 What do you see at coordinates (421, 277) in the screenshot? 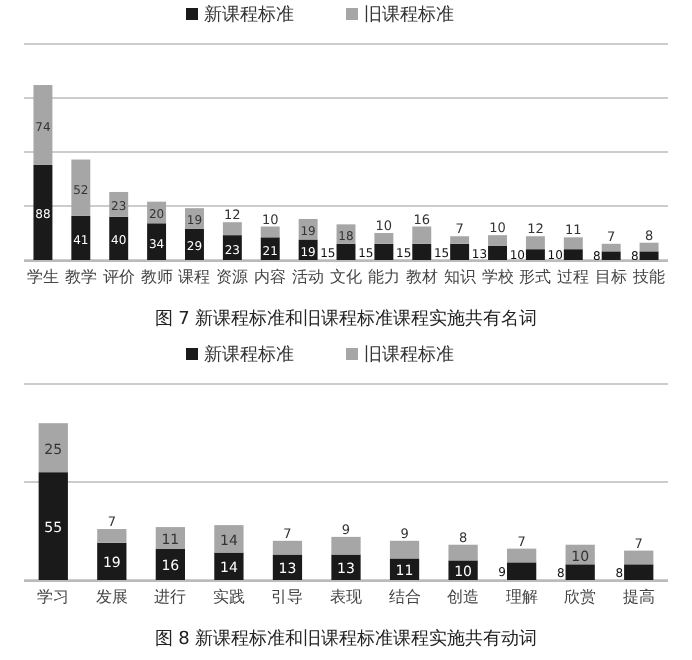
I see `x-tick-label: 教材` at bounding box center [421, 277].